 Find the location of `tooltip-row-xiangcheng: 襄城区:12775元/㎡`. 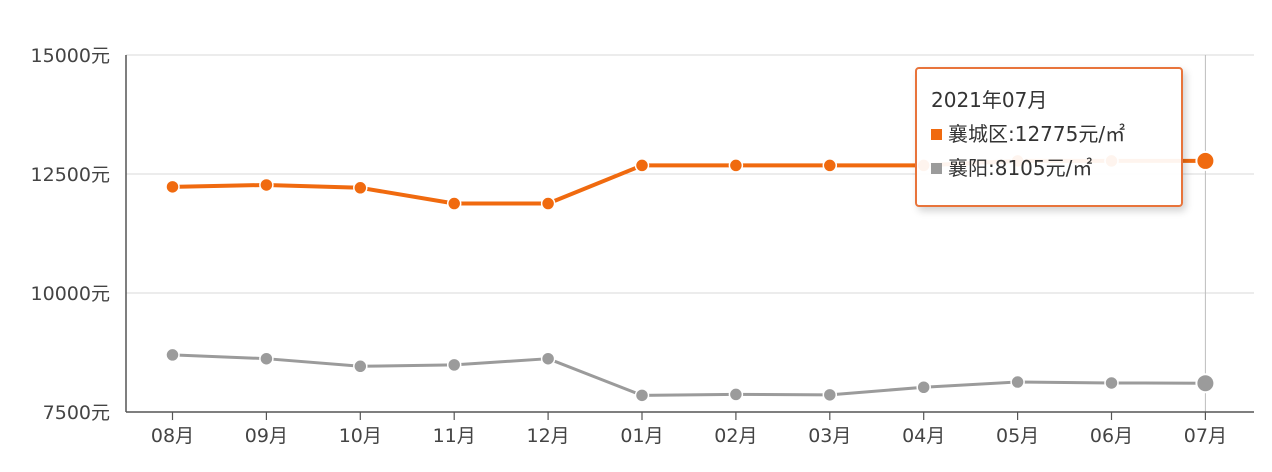

tooltip-row-xiangcheng: 襄城区:12775元/㎡ is located at coordinates (1056, 134).